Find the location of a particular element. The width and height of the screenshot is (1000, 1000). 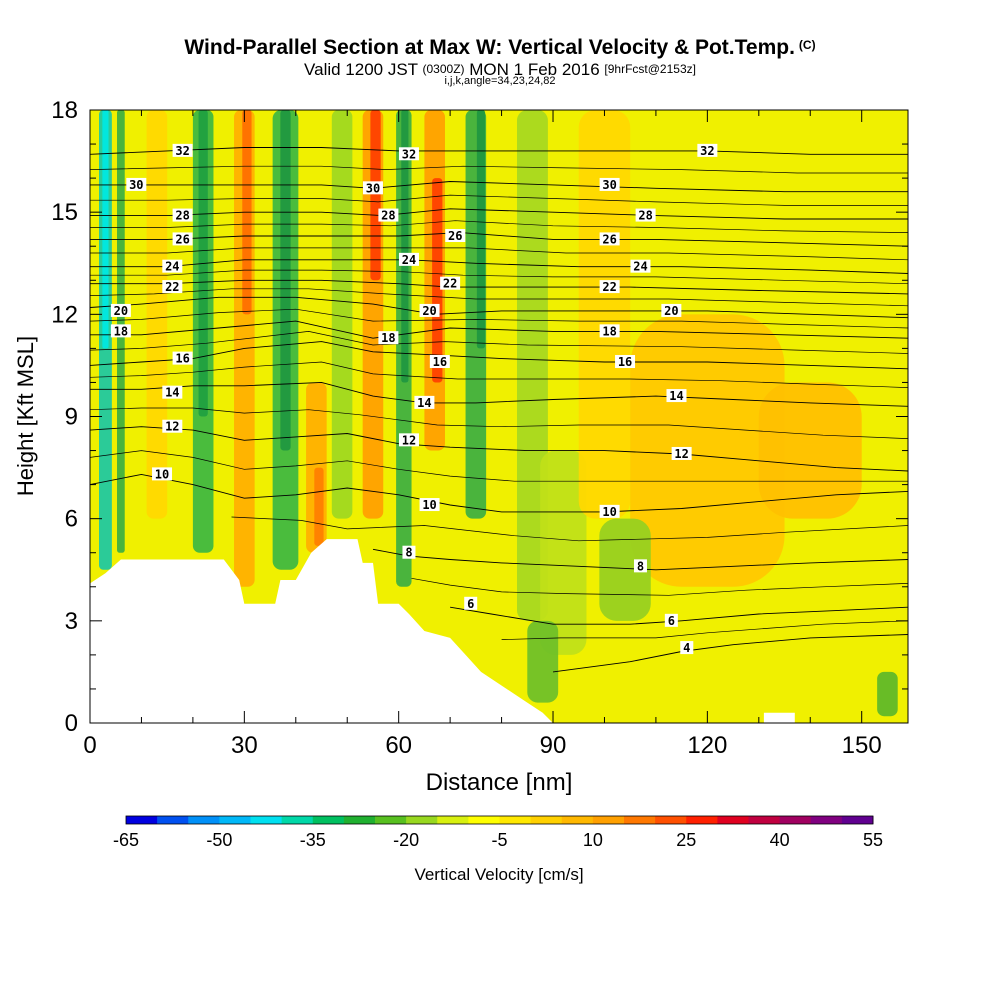

x-tick-label: 150 is located at coordinates (862, 745).